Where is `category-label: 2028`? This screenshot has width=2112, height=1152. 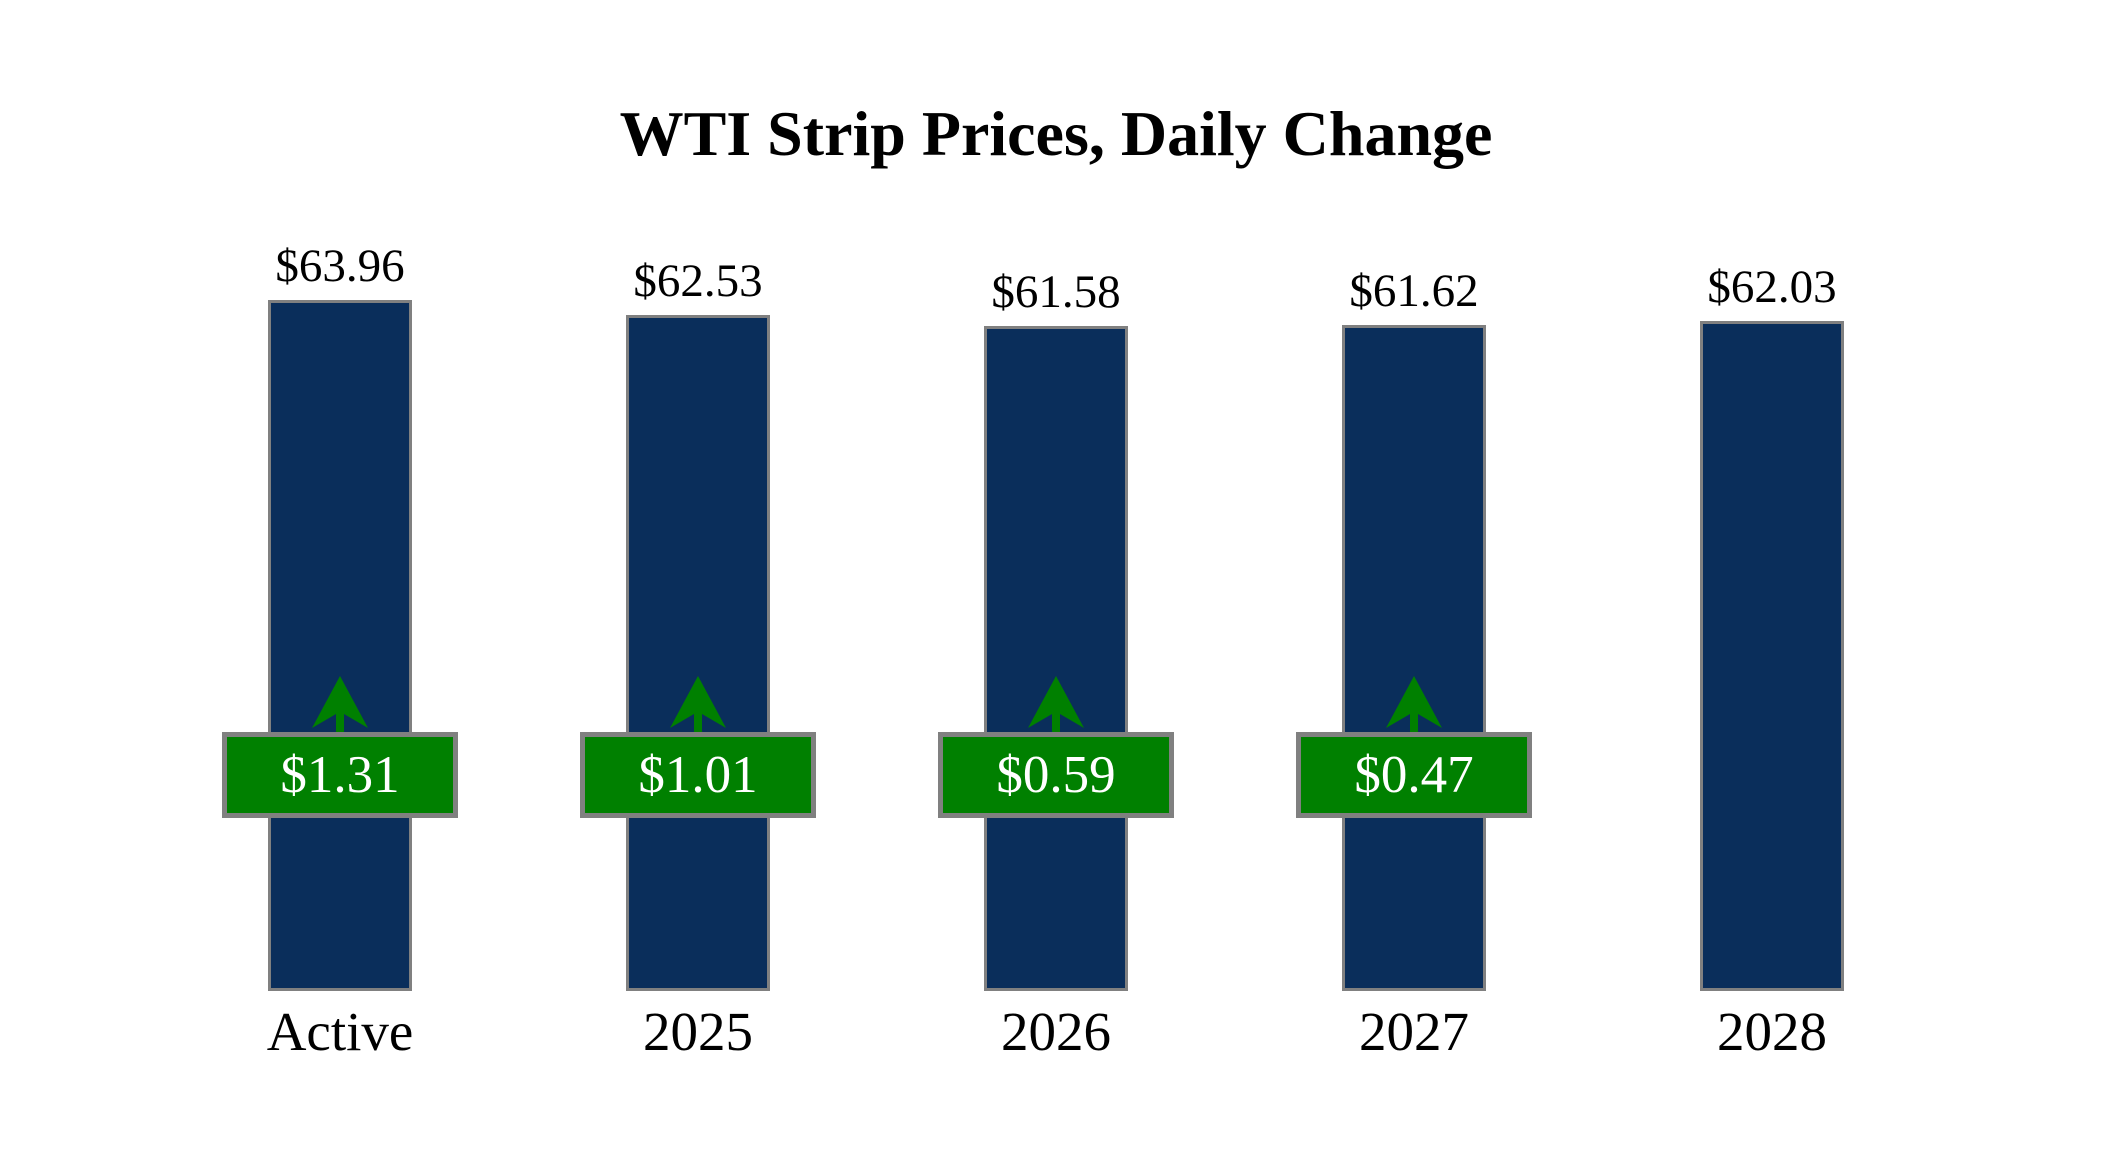
category-label: 2028 is located at coordinates (1772, 1031).